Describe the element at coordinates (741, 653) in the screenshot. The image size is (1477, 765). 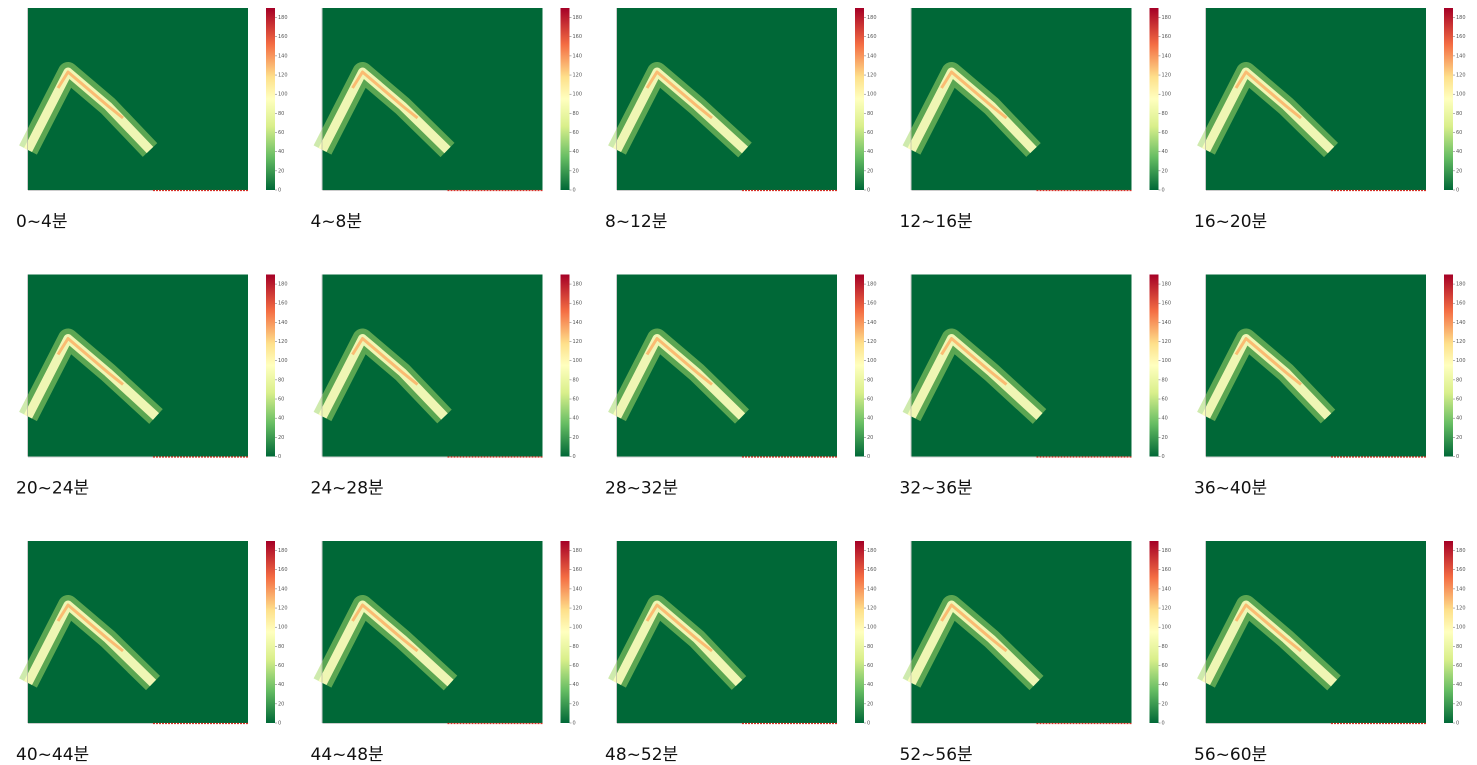
I see `heatmap-panel: 0 20 40 60 80 100 120 140 160 180 48~52분` at that location.